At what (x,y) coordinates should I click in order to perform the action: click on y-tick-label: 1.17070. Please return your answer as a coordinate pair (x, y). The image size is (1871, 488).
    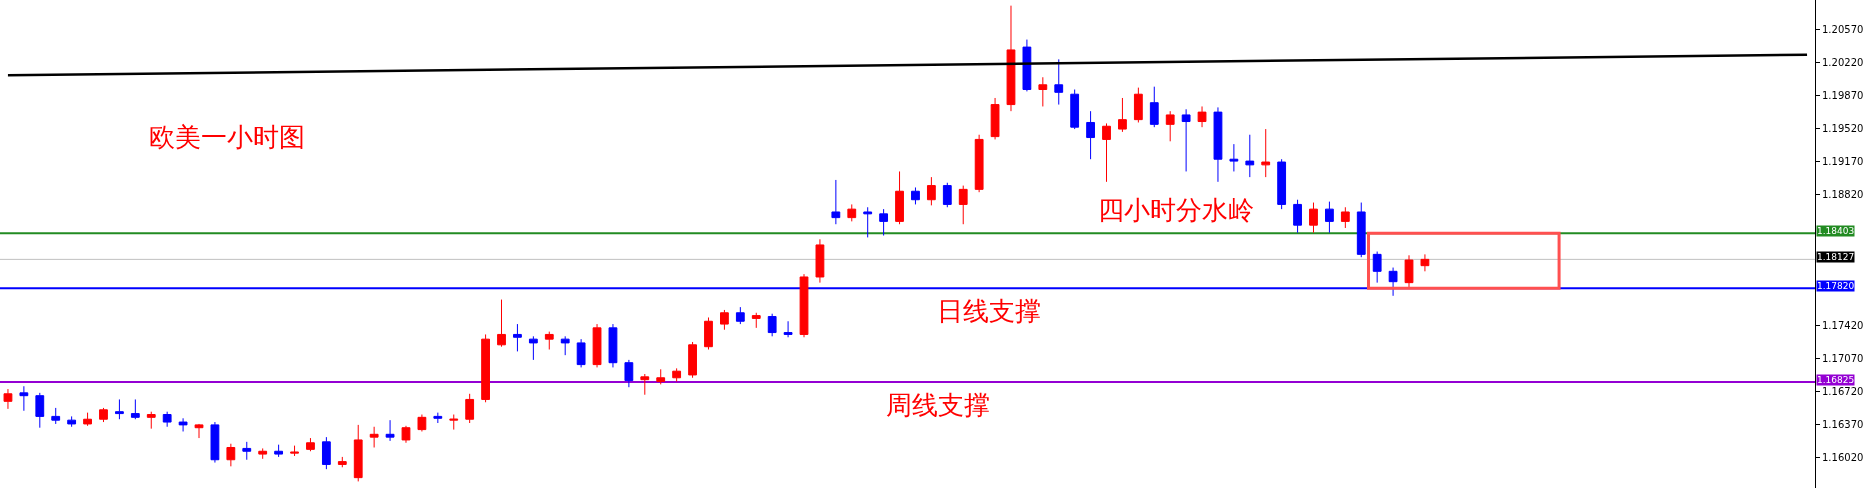
    Looking at the image, I should click on (1843, 359).